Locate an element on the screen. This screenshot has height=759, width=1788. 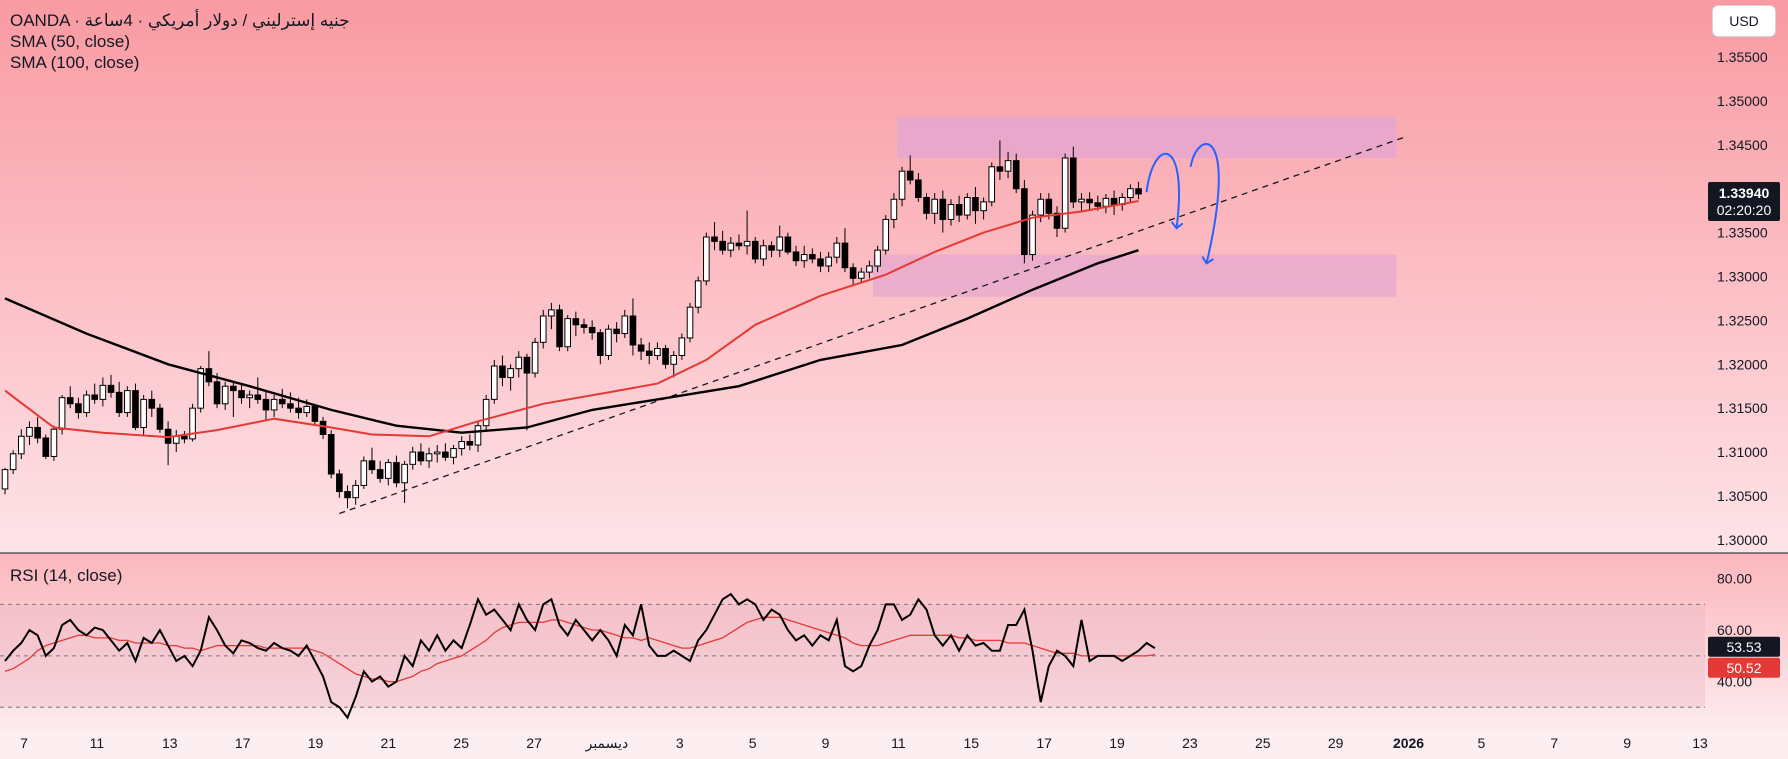
time-tick-label: 7 is located at coordinates (24, 743).